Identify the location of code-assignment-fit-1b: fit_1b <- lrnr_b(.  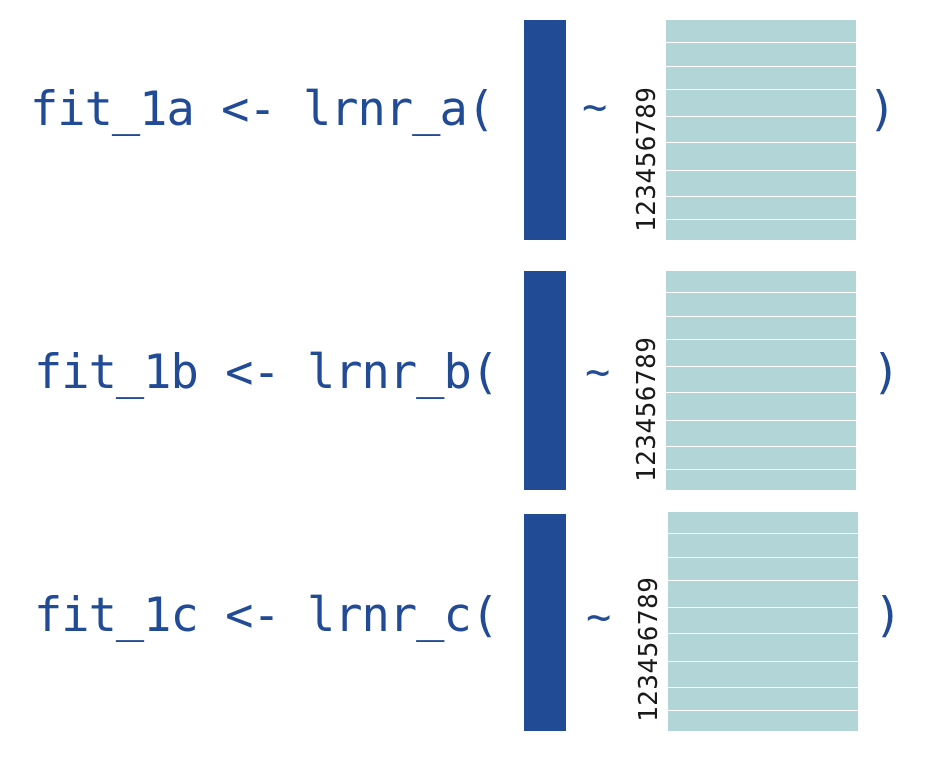
(266, 372).